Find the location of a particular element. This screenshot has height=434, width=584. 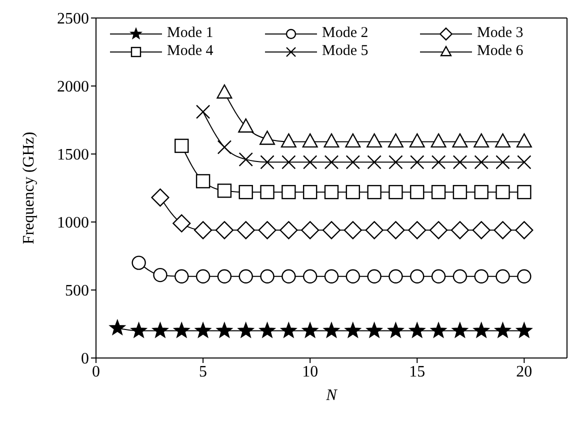

y-tick-label: 500 is located at coordinates (77, 291).